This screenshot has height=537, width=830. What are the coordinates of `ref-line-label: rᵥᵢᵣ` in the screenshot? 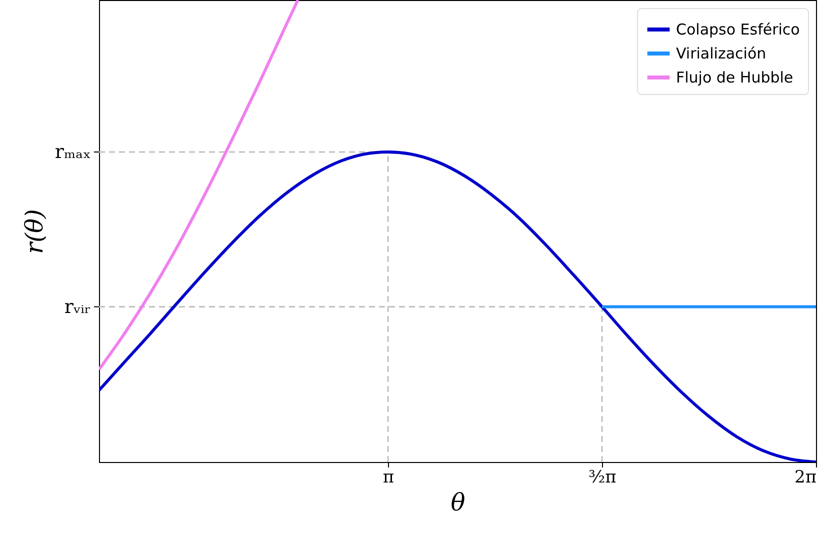 It's located at (77, 307).